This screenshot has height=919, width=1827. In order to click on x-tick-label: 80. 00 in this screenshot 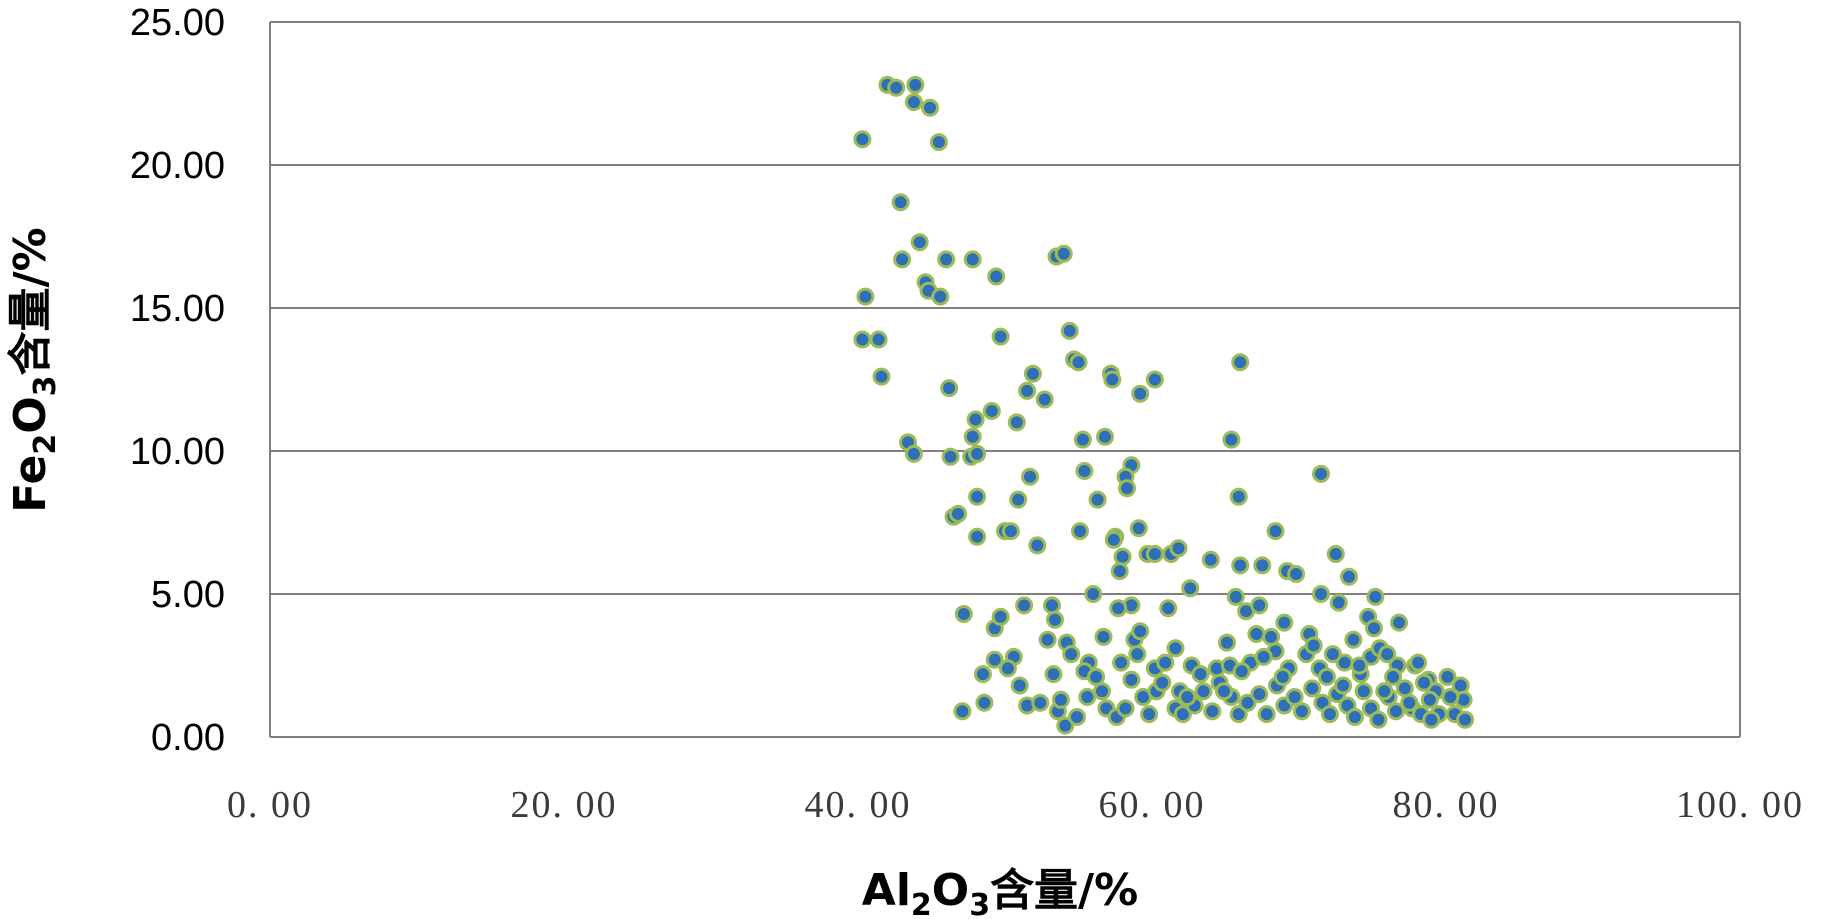, I will do `click(1446, 805)`.